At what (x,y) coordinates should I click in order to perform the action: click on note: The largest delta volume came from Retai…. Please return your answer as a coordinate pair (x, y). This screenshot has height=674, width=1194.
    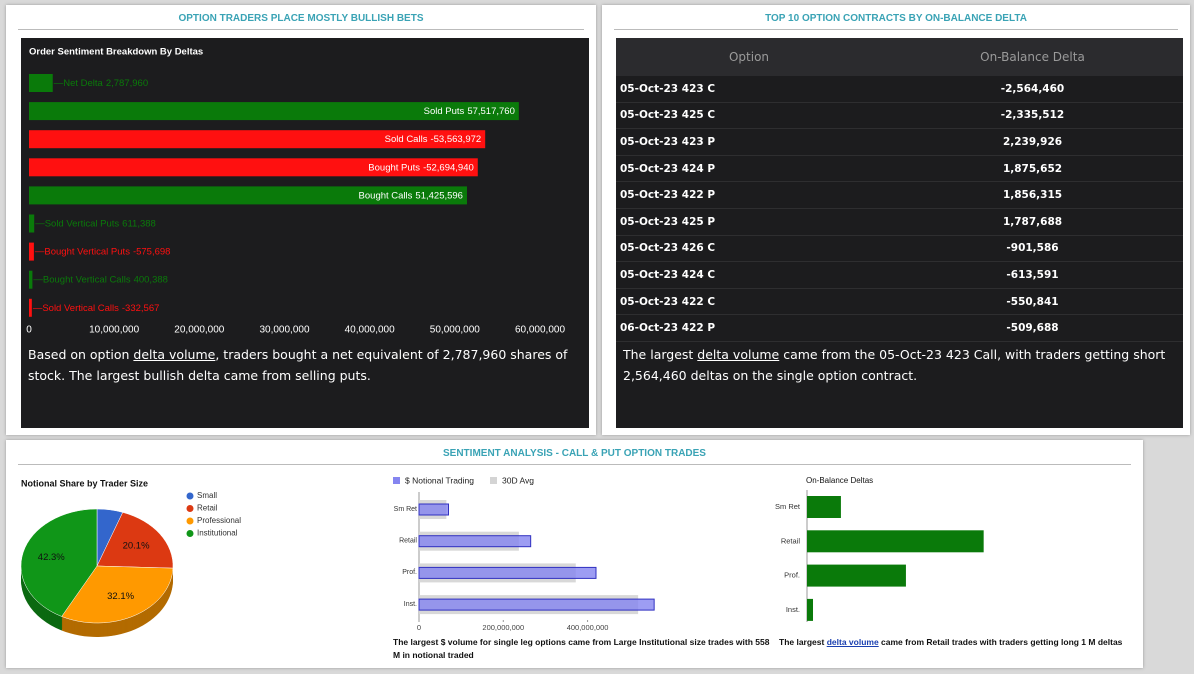
    Looking at the image, I should click on (959, 642).